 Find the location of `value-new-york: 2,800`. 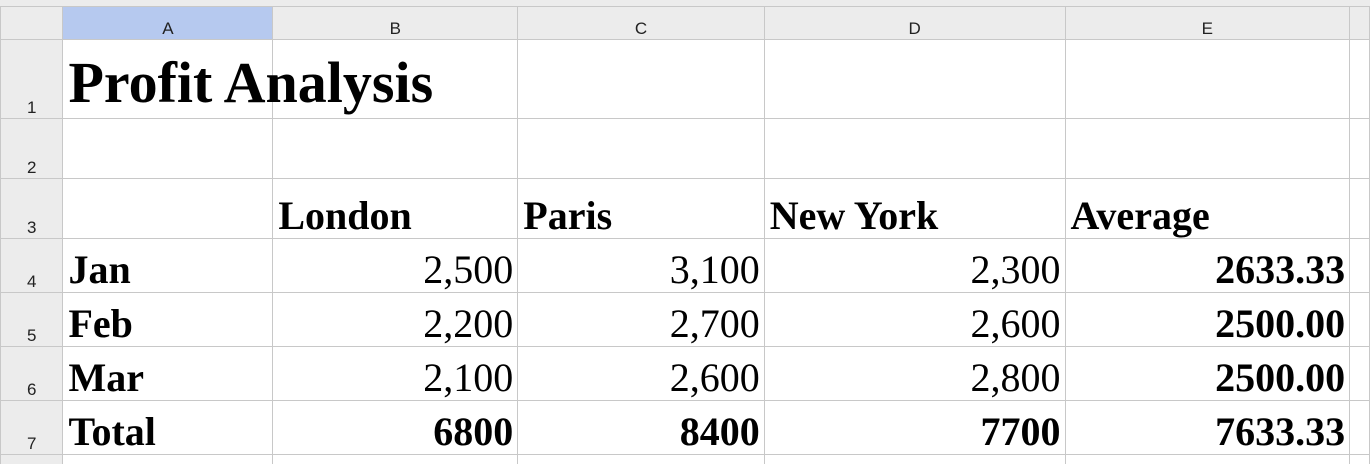

value-new-york: 2,800 is located at coordinates (1015, 377).